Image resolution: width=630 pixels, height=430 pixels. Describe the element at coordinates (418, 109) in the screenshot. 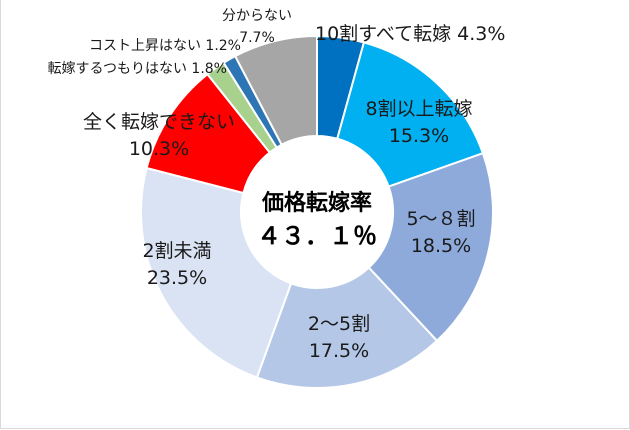

I see `slice-name-1: 8割以上転嫁` at that location.